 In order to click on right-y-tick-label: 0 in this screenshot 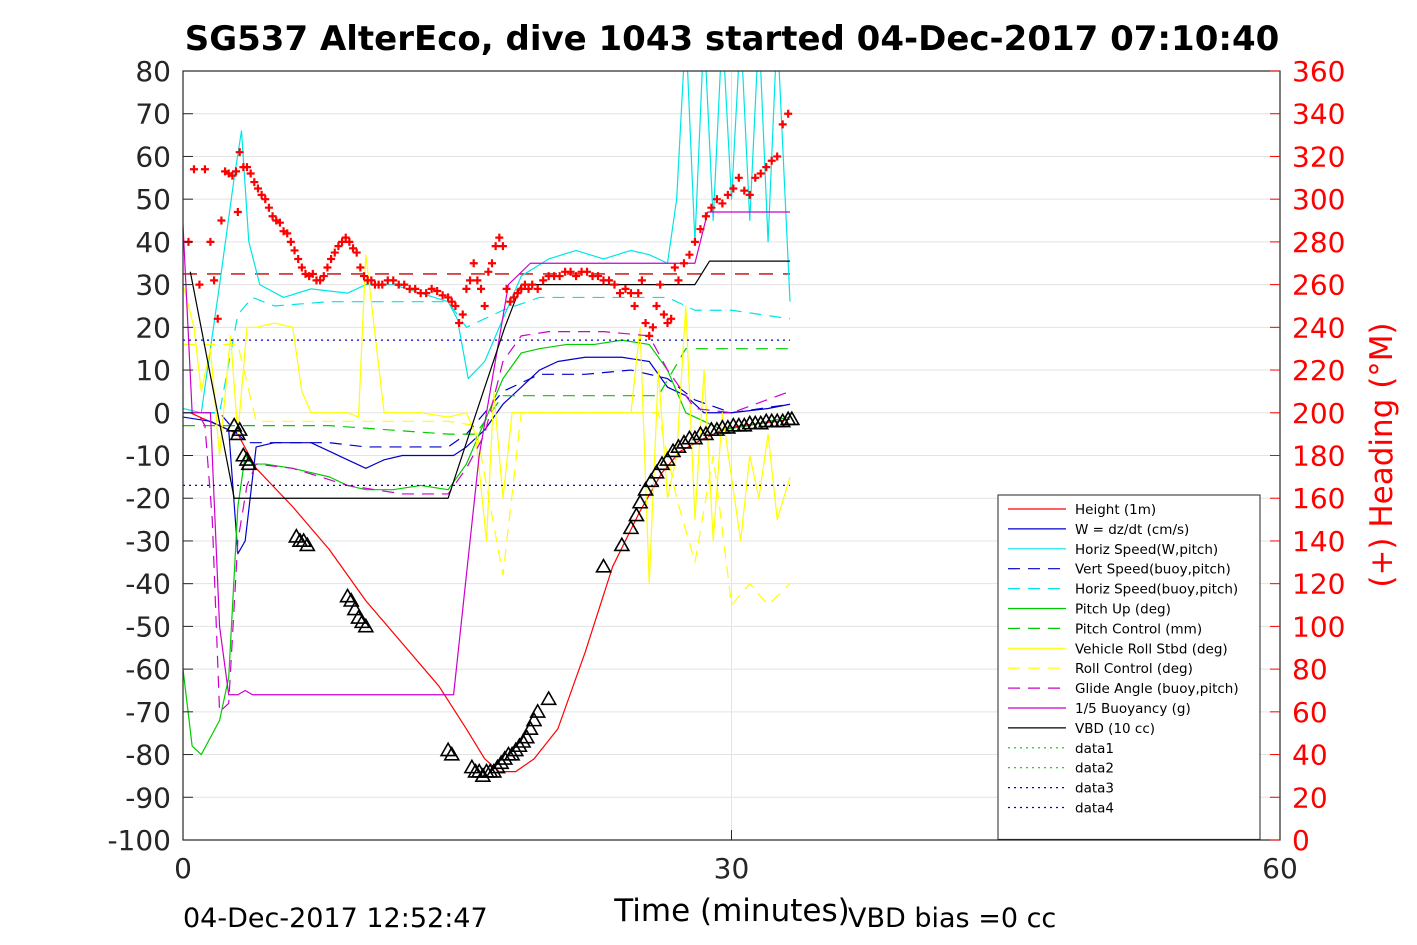, I will do `click(1301, 840)`.